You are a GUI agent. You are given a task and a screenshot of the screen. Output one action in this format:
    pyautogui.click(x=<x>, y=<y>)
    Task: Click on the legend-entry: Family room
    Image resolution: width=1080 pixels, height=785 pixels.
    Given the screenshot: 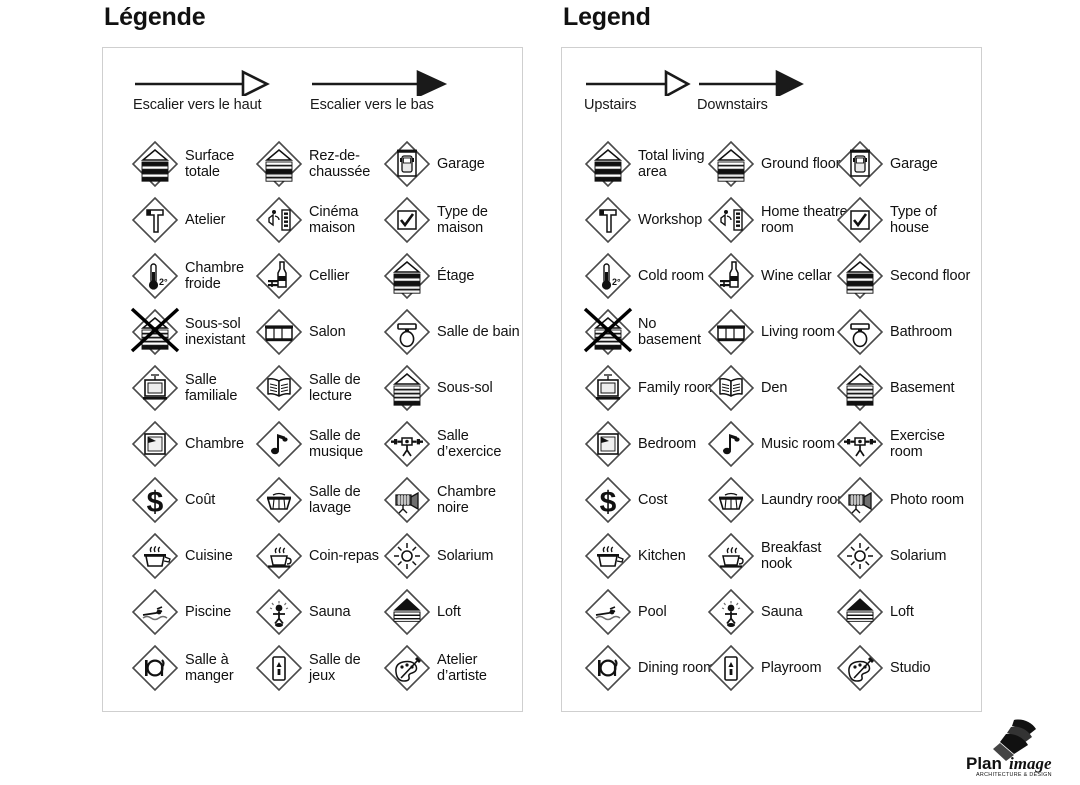 What is the action you would take?
    pyautogui.click(x=652, y=388)
    